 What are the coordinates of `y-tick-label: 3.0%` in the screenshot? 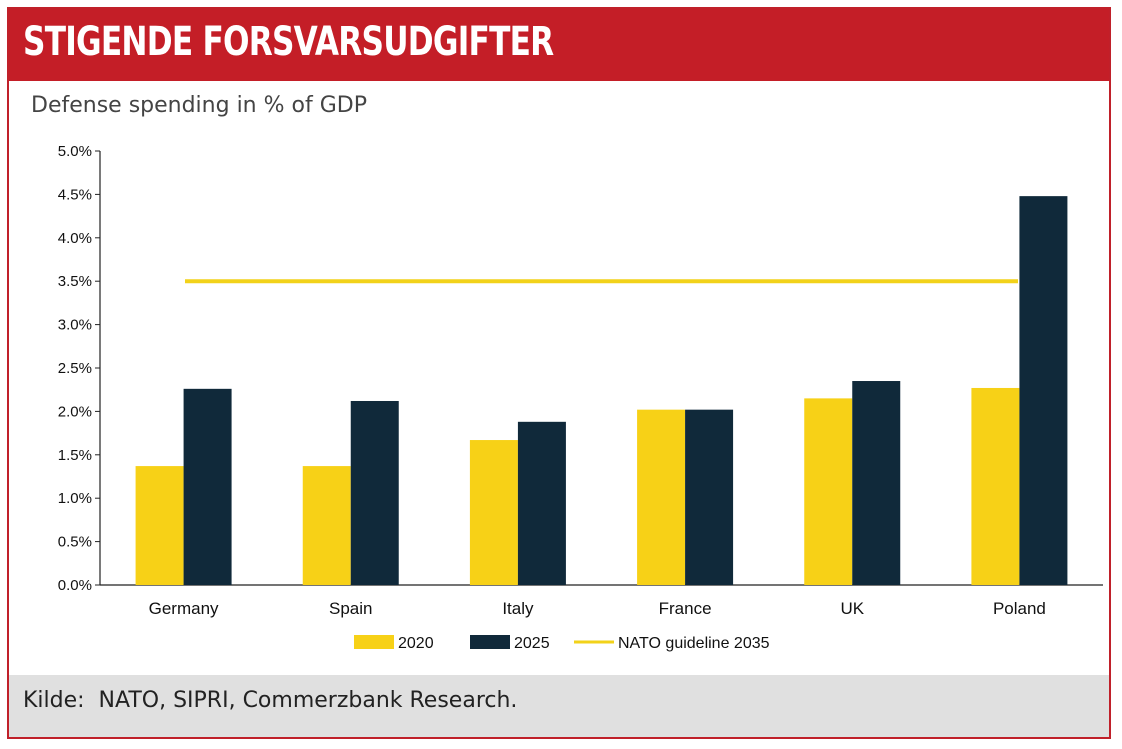 It's located at (75, 325).